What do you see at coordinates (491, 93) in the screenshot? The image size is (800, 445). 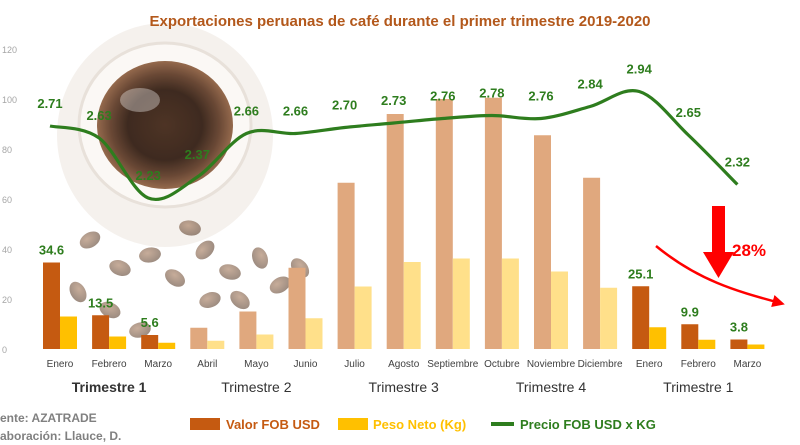 I see `line-label-9: 2.78` at bounding box center [491, 93].